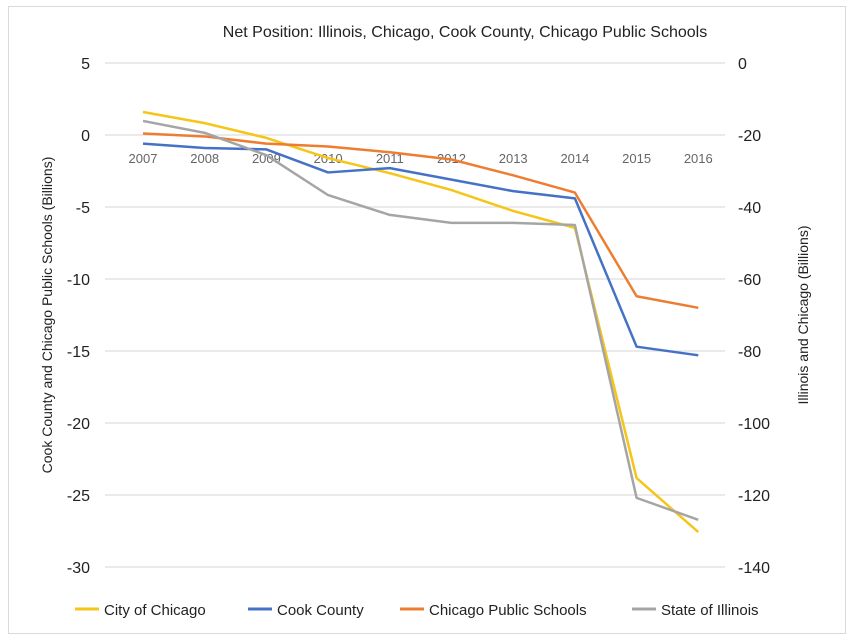  What do you see at coordinates (78, 568) in the screenshot?
I see `left-tick-label: -30` at bounding box center [78, 568].